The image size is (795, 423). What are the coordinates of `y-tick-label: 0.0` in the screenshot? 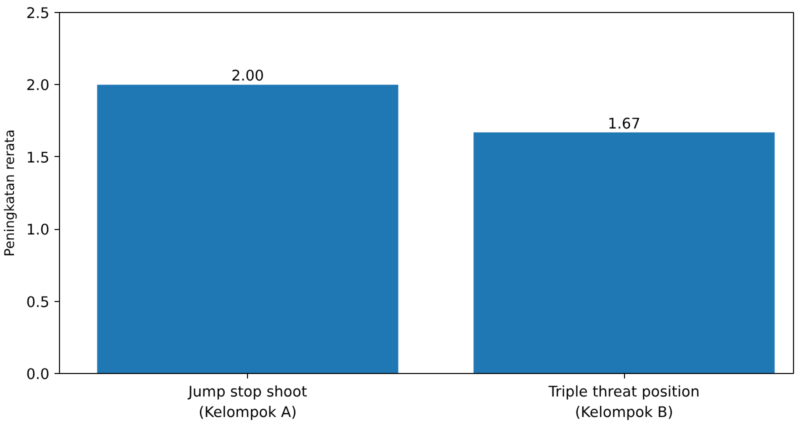 It's located at (38, 374).